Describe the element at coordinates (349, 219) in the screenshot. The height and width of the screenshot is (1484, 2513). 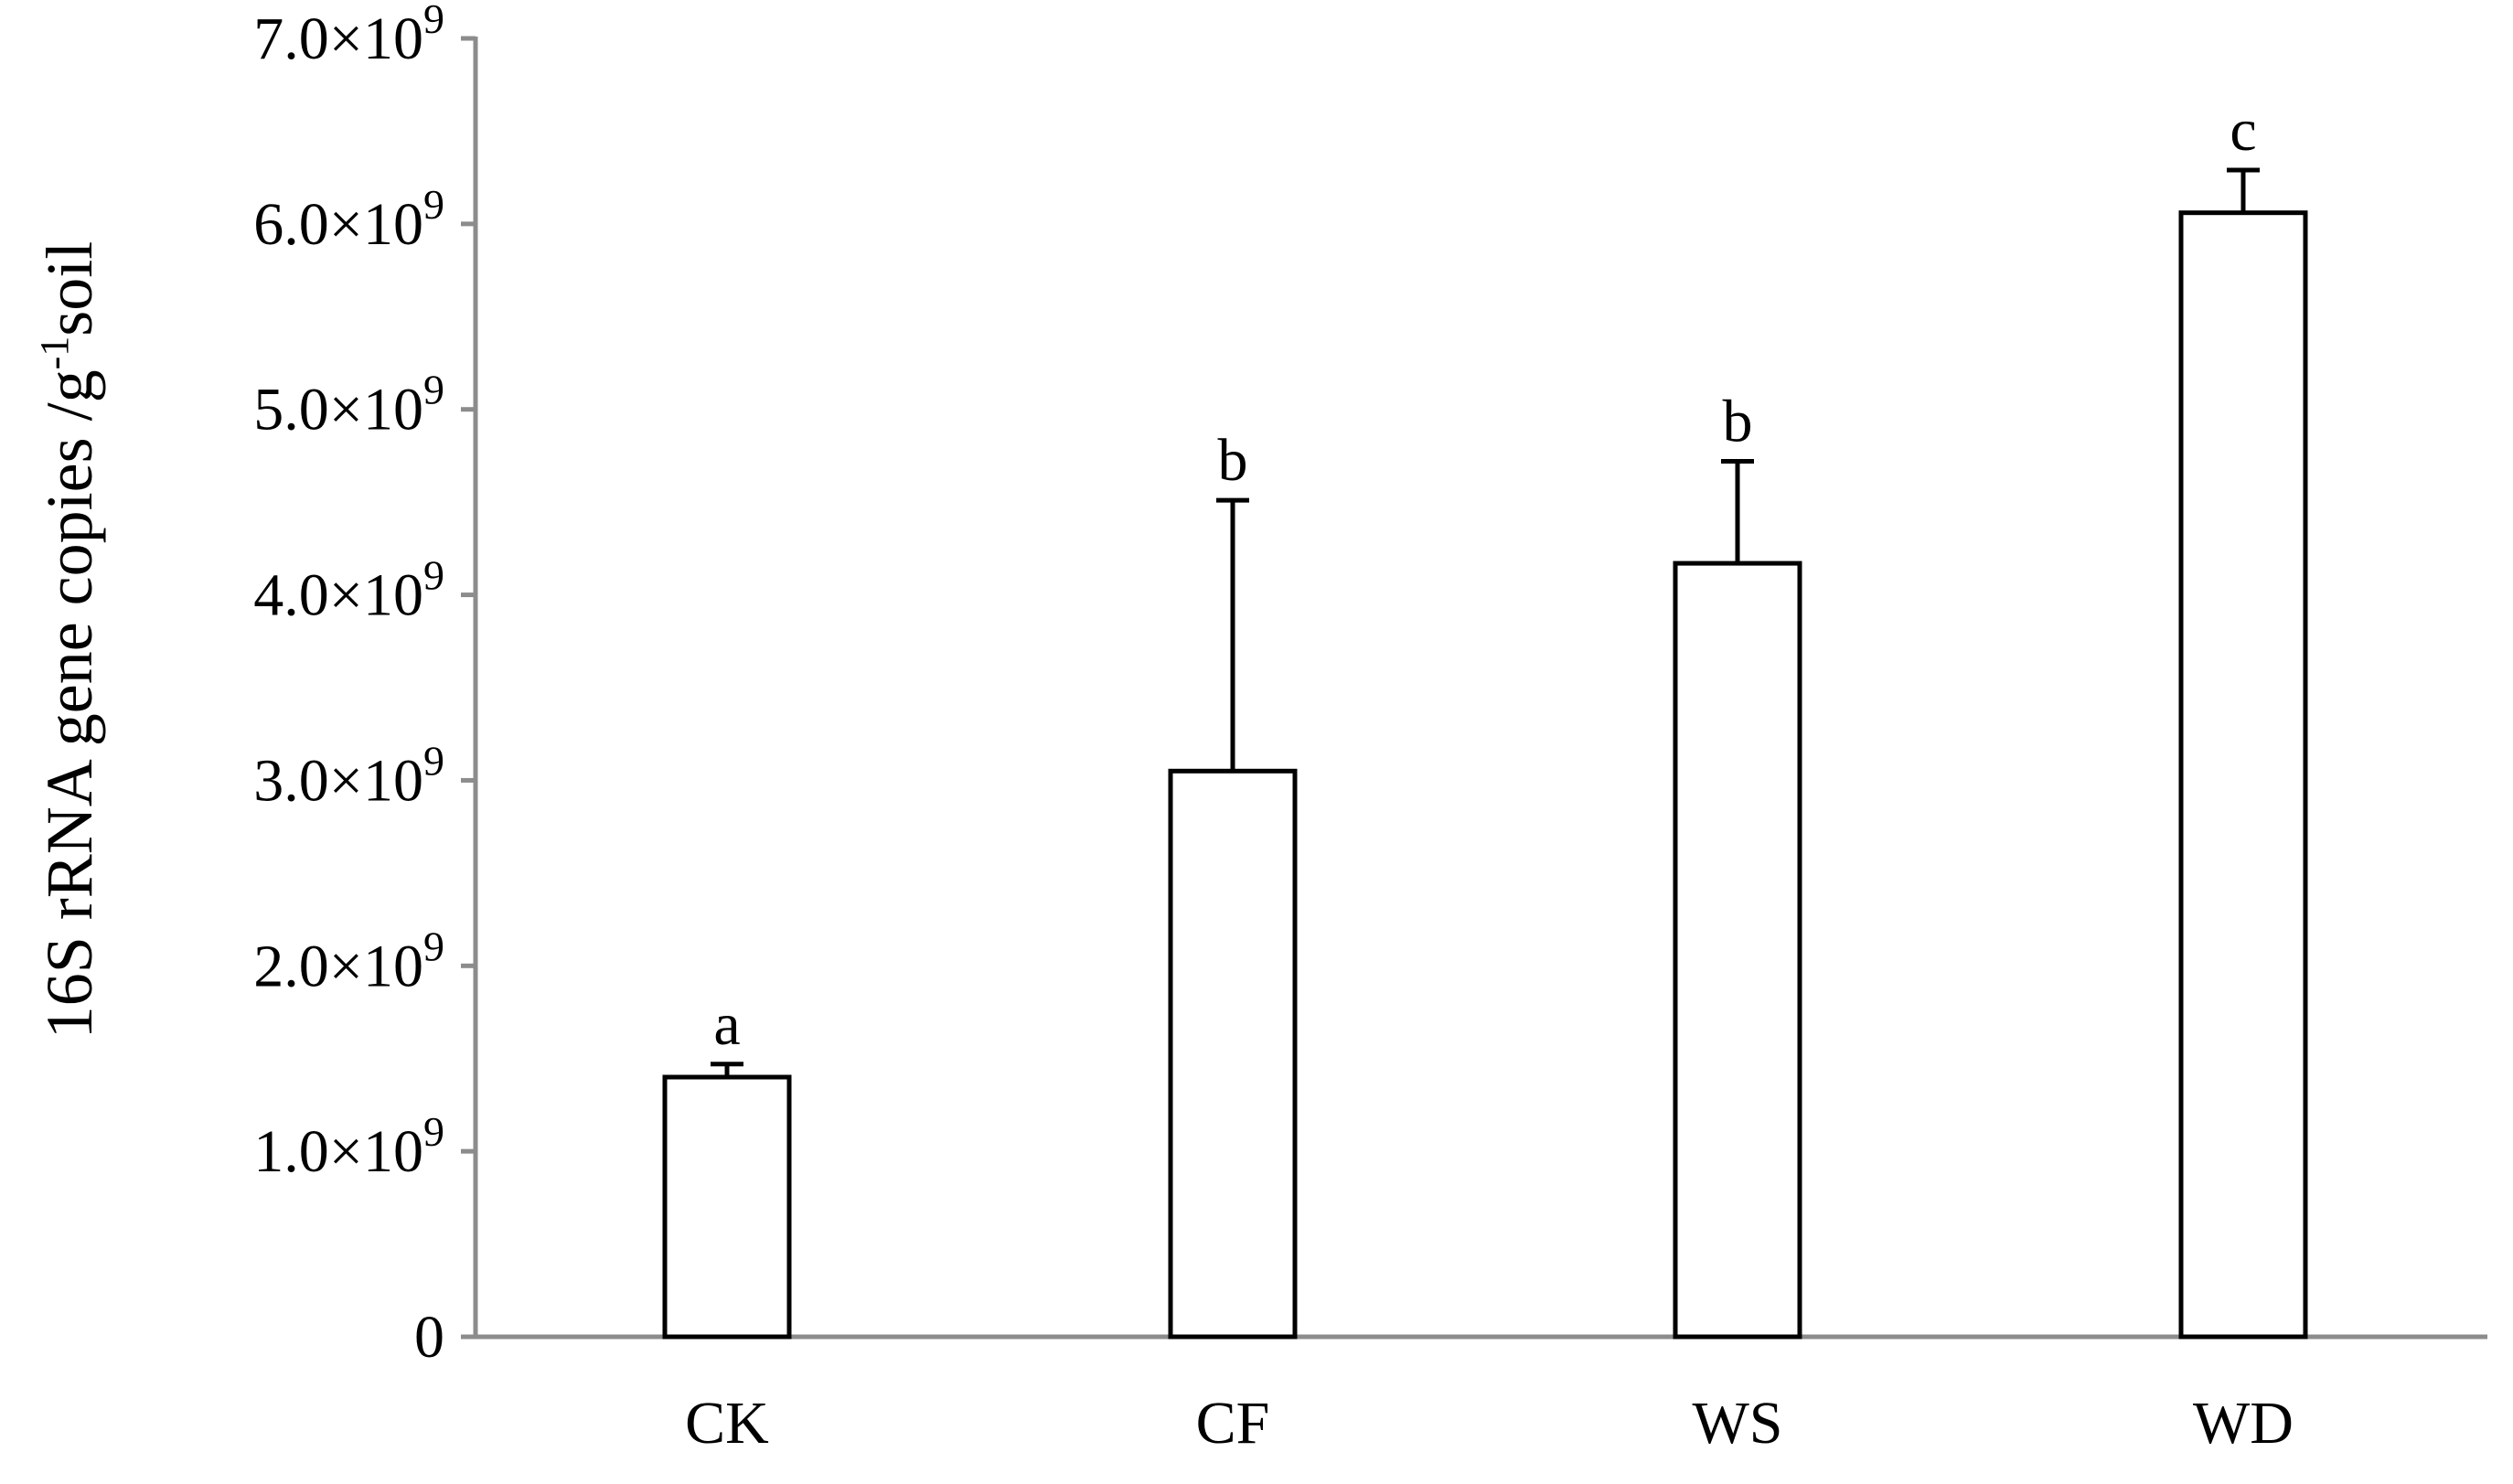
I see `y-tick-label: 6.0×10⁹` at that location.